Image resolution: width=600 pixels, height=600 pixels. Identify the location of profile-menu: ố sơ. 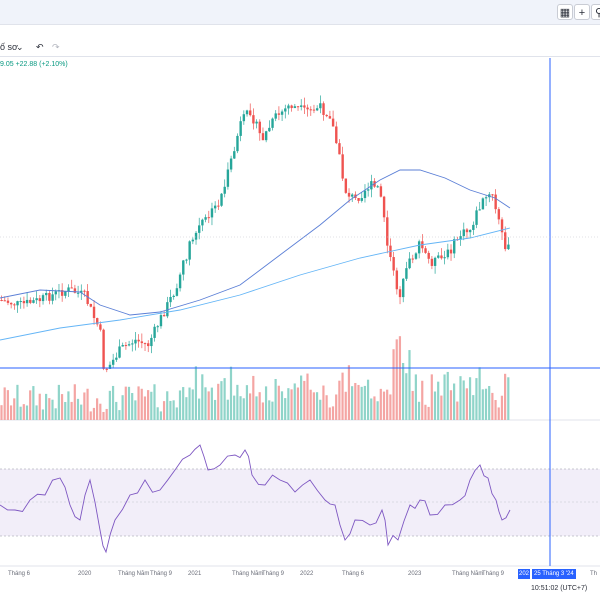
(9, 47).